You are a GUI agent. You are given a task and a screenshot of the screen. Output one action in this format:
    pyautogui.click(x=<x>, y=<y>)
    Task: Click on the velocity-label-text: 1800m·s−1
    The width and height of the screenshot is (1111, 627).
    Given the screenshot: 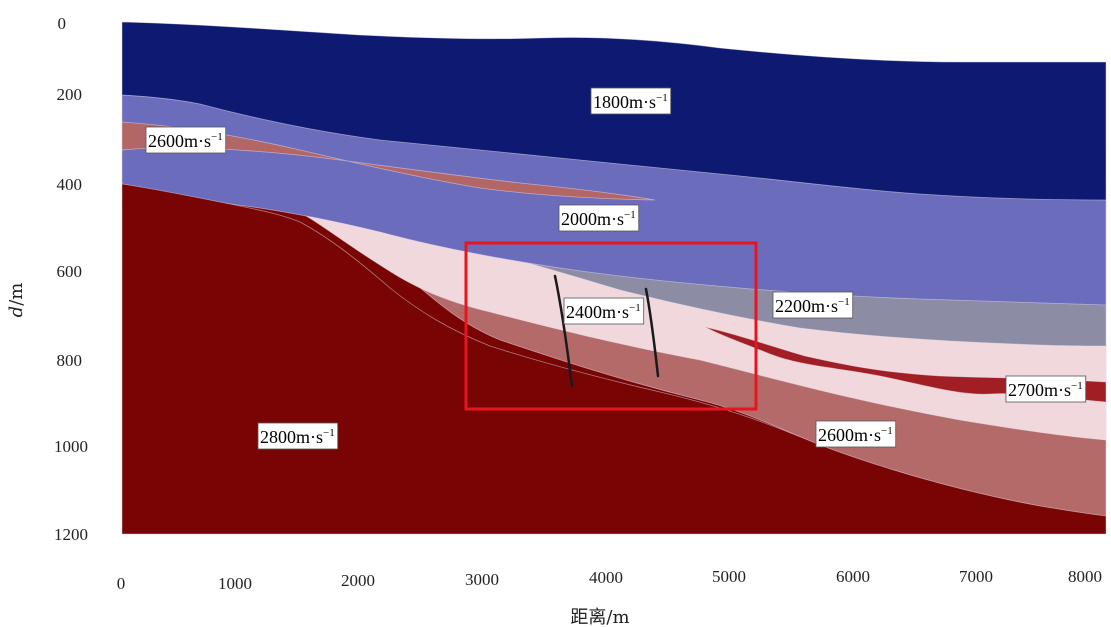 What is the action you would take?
    pyautogui.click(x=630, y=102)
    